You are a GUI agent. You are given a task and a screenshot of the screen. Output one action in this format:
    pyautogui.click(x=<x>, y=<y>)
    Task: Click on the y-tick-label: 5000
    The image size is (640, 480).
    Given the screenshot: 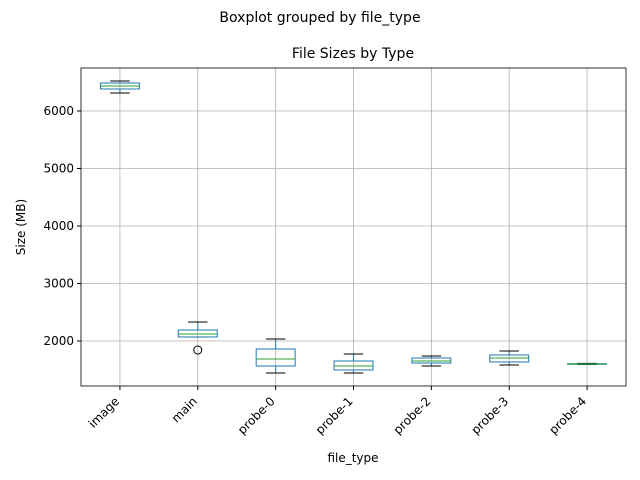 What is the action you would take?
    pyautogui.click(x=58, y=168)
    